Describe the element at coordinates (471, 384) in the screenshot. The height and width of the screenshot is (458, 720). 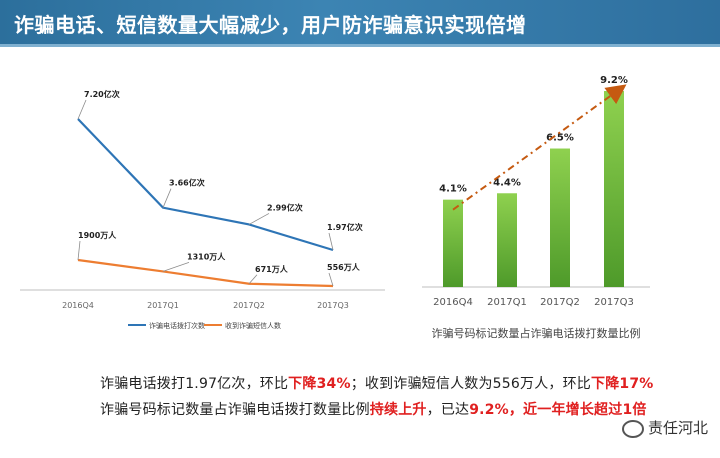
I see `summary-1-text-c: ；收到诈骗短信人数为556万人，环比` at that location.